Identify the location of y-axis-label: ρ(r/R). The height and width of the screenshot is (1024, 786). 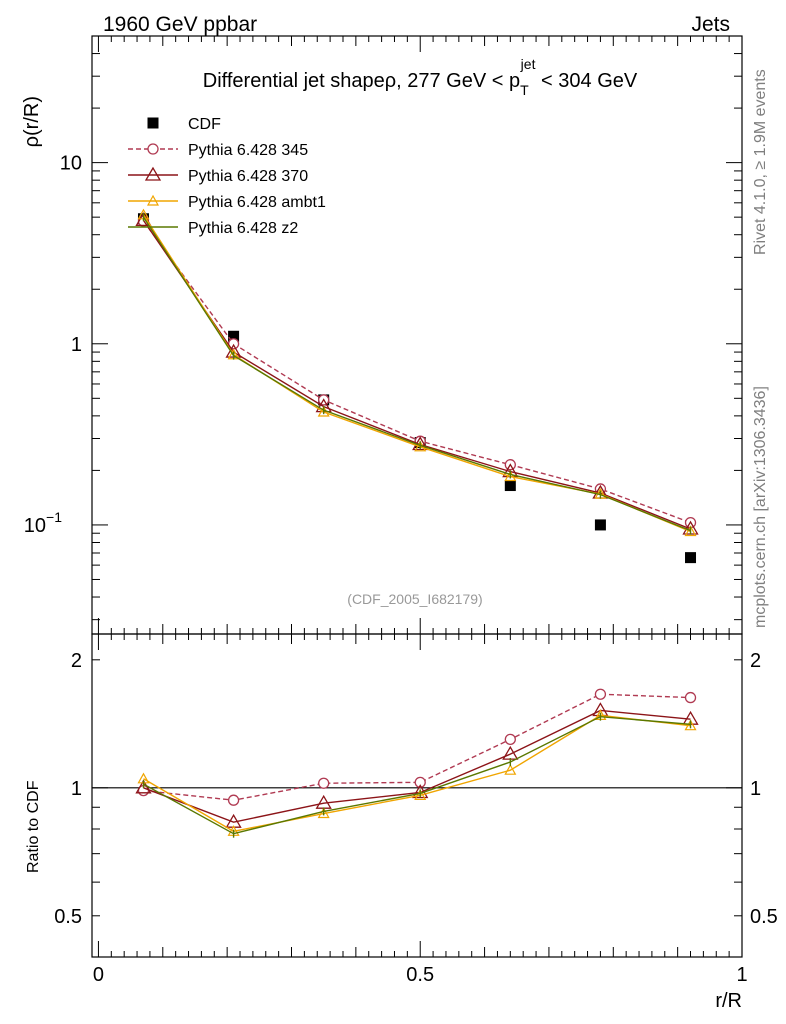
(32, 121).